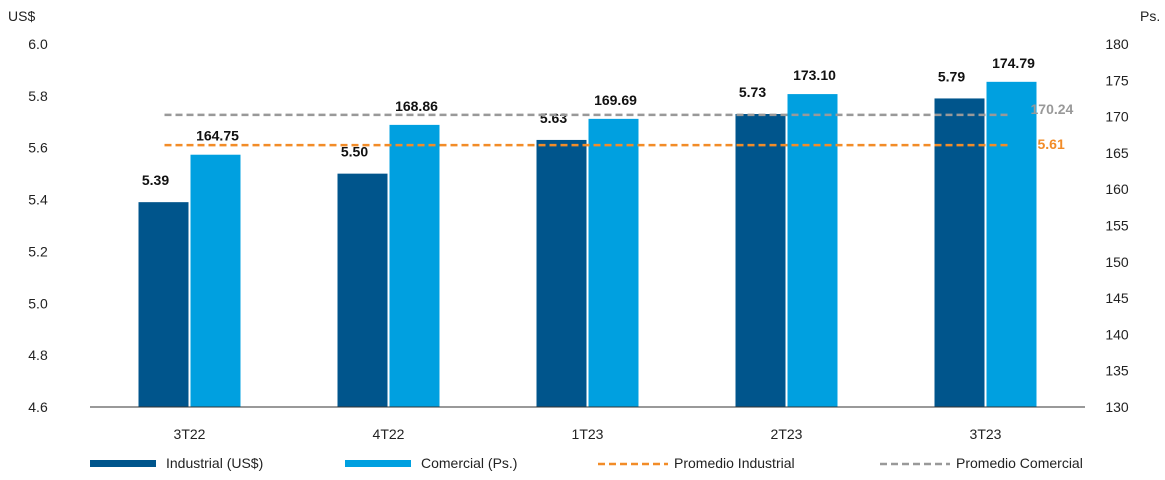 Image resolution: width=1165 pixels, height=480 pixels. I want to click on left-axis-tick-label: 5.4, so click(38, 200).